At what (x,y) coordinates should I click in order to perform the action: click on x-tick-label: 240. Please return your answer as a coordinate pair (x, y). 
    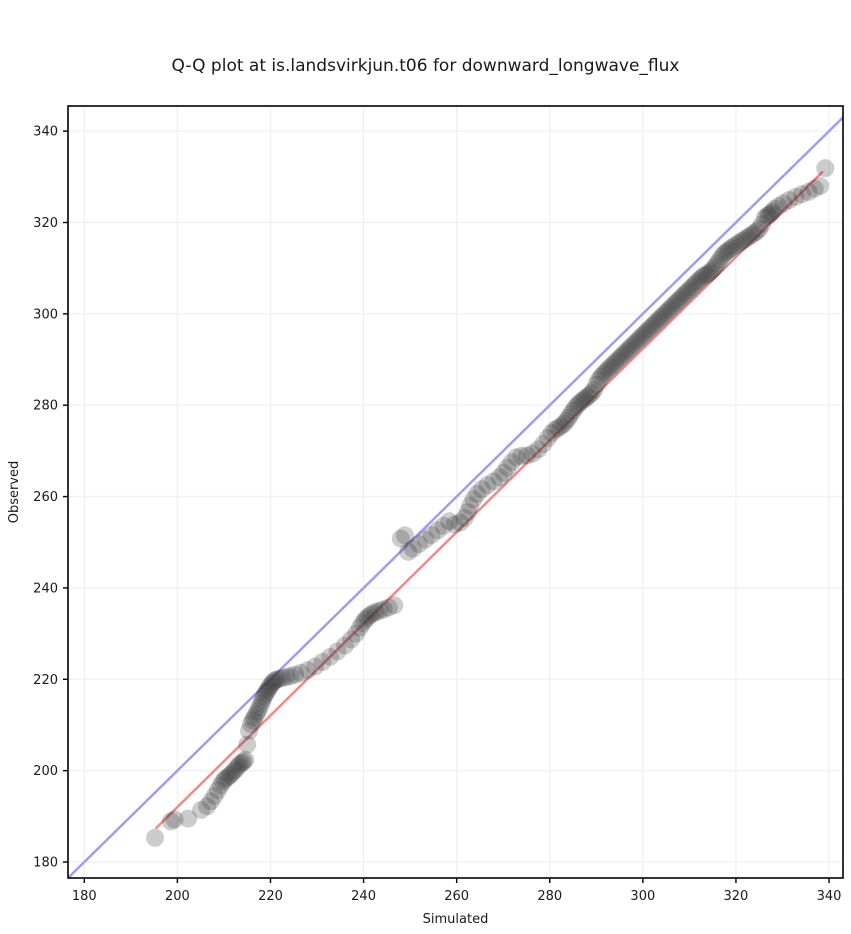
    Looking at the image, I should click on (363, 896).